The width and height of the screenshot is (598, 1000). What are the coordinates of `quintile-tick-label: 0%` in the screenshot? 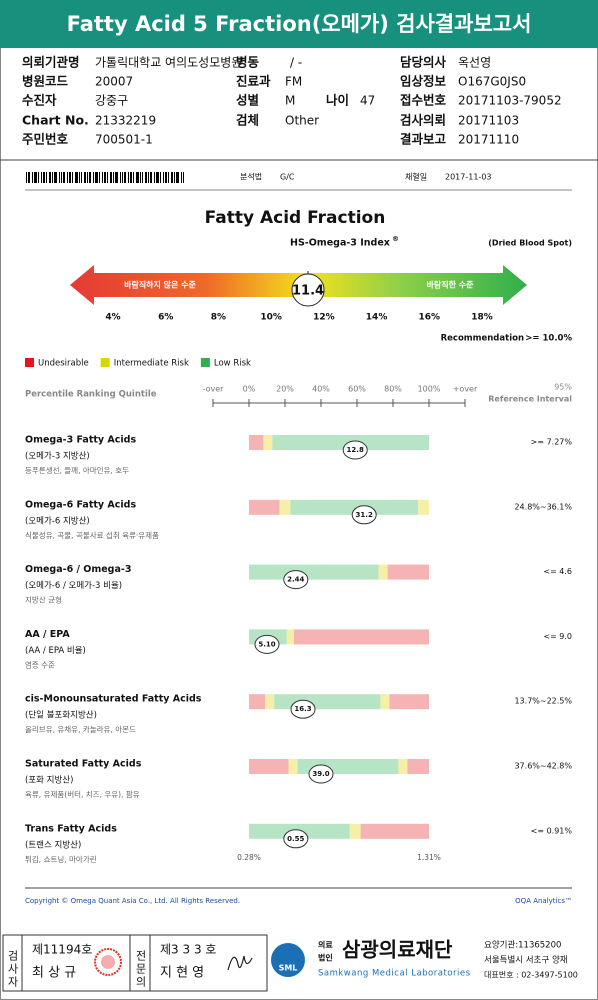 It's located at (249, 389).